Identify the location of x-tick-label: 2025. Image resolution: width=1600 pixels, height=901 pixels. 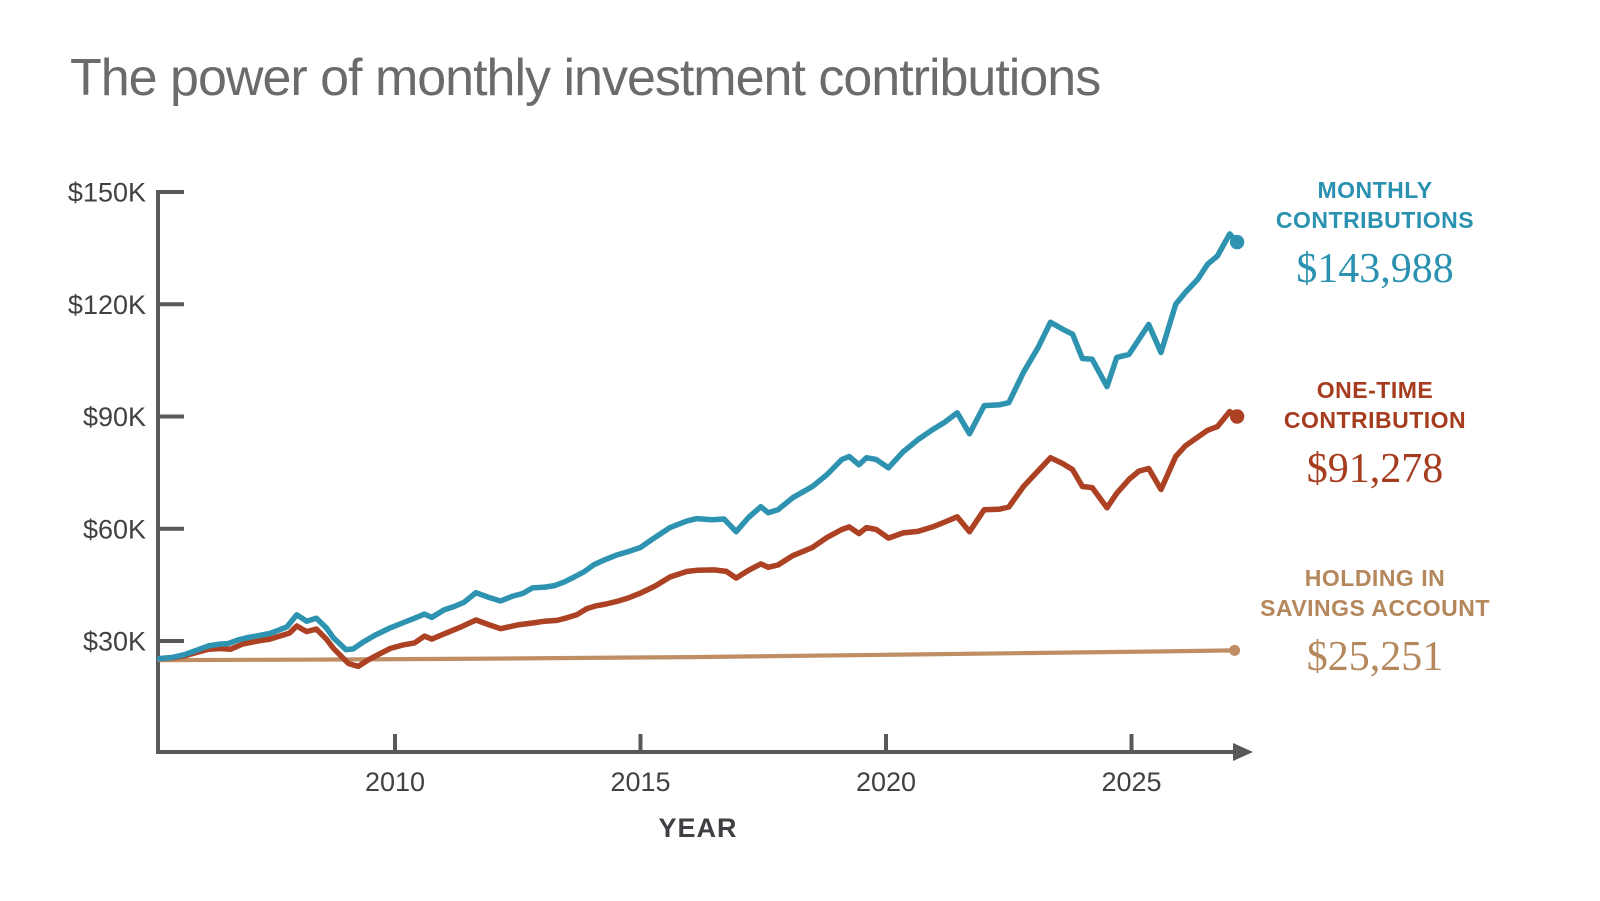
(1131, 782).